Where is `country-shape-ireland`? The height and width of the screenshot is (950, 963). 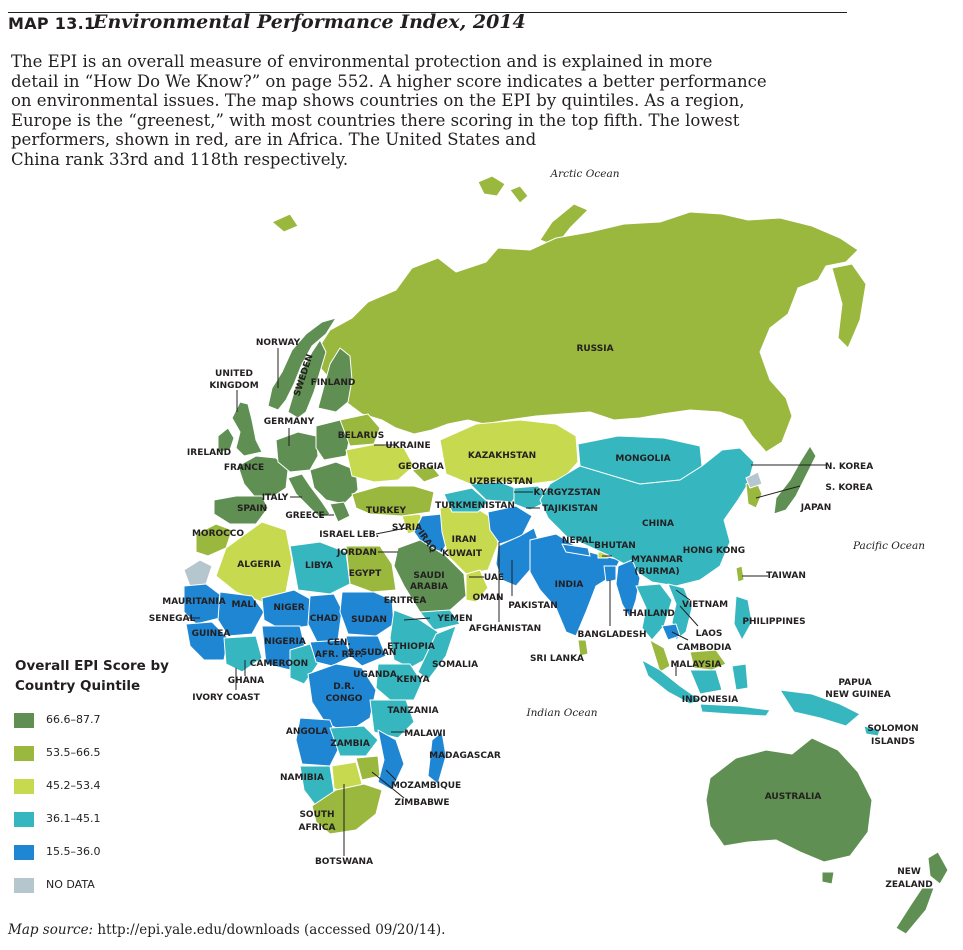 country-shape-ireland is located at coordinates (226, 440).